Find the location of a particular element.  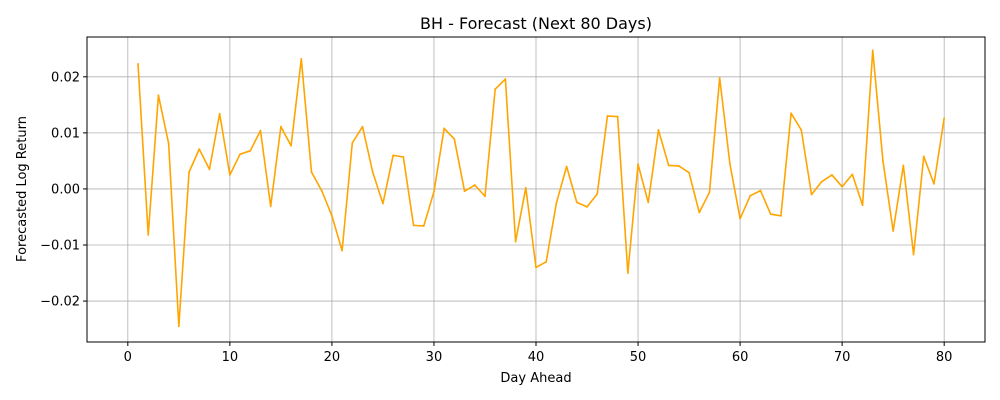

y-tick-label: −0.01 is located at coordinates (60, 246).